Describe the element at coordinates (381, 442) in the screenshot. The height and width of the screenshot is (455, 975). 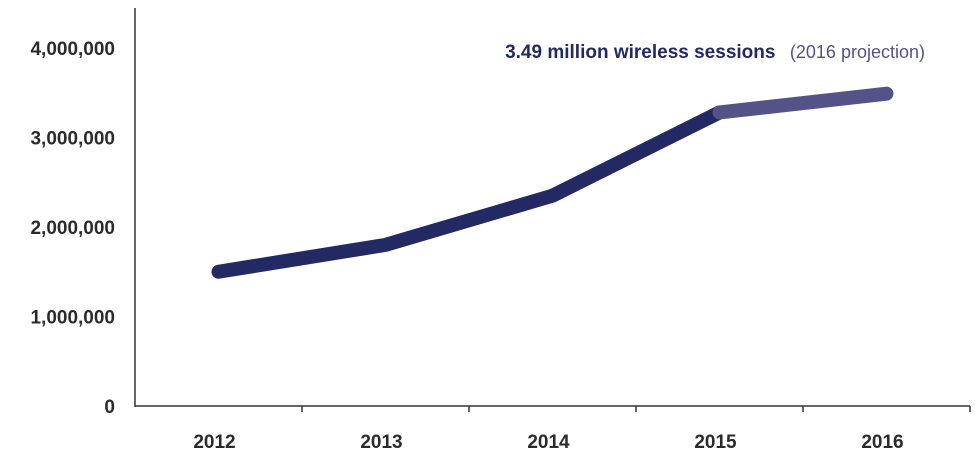
I see `x-tick-label: 2013` at that location.